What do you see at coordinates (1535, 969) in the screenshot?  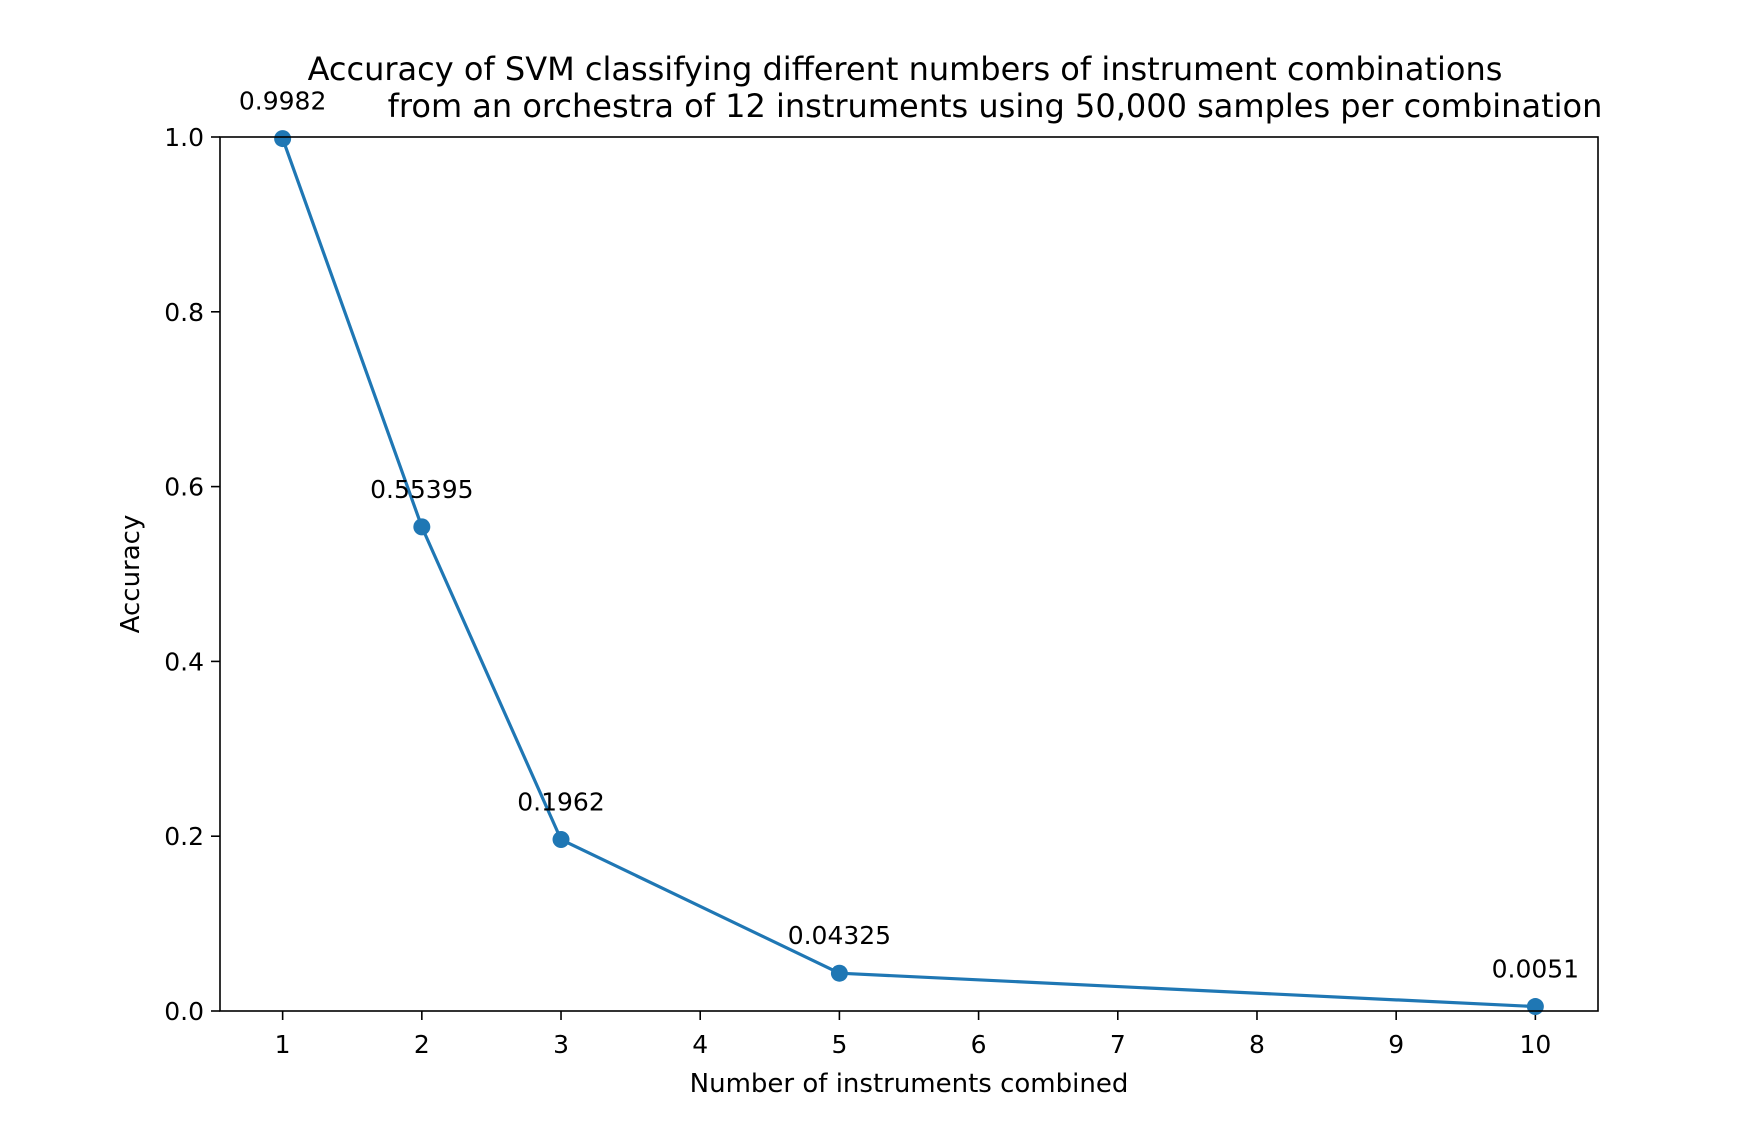 I see `data-label: 0.0051` at bounding box center [1535, 969].